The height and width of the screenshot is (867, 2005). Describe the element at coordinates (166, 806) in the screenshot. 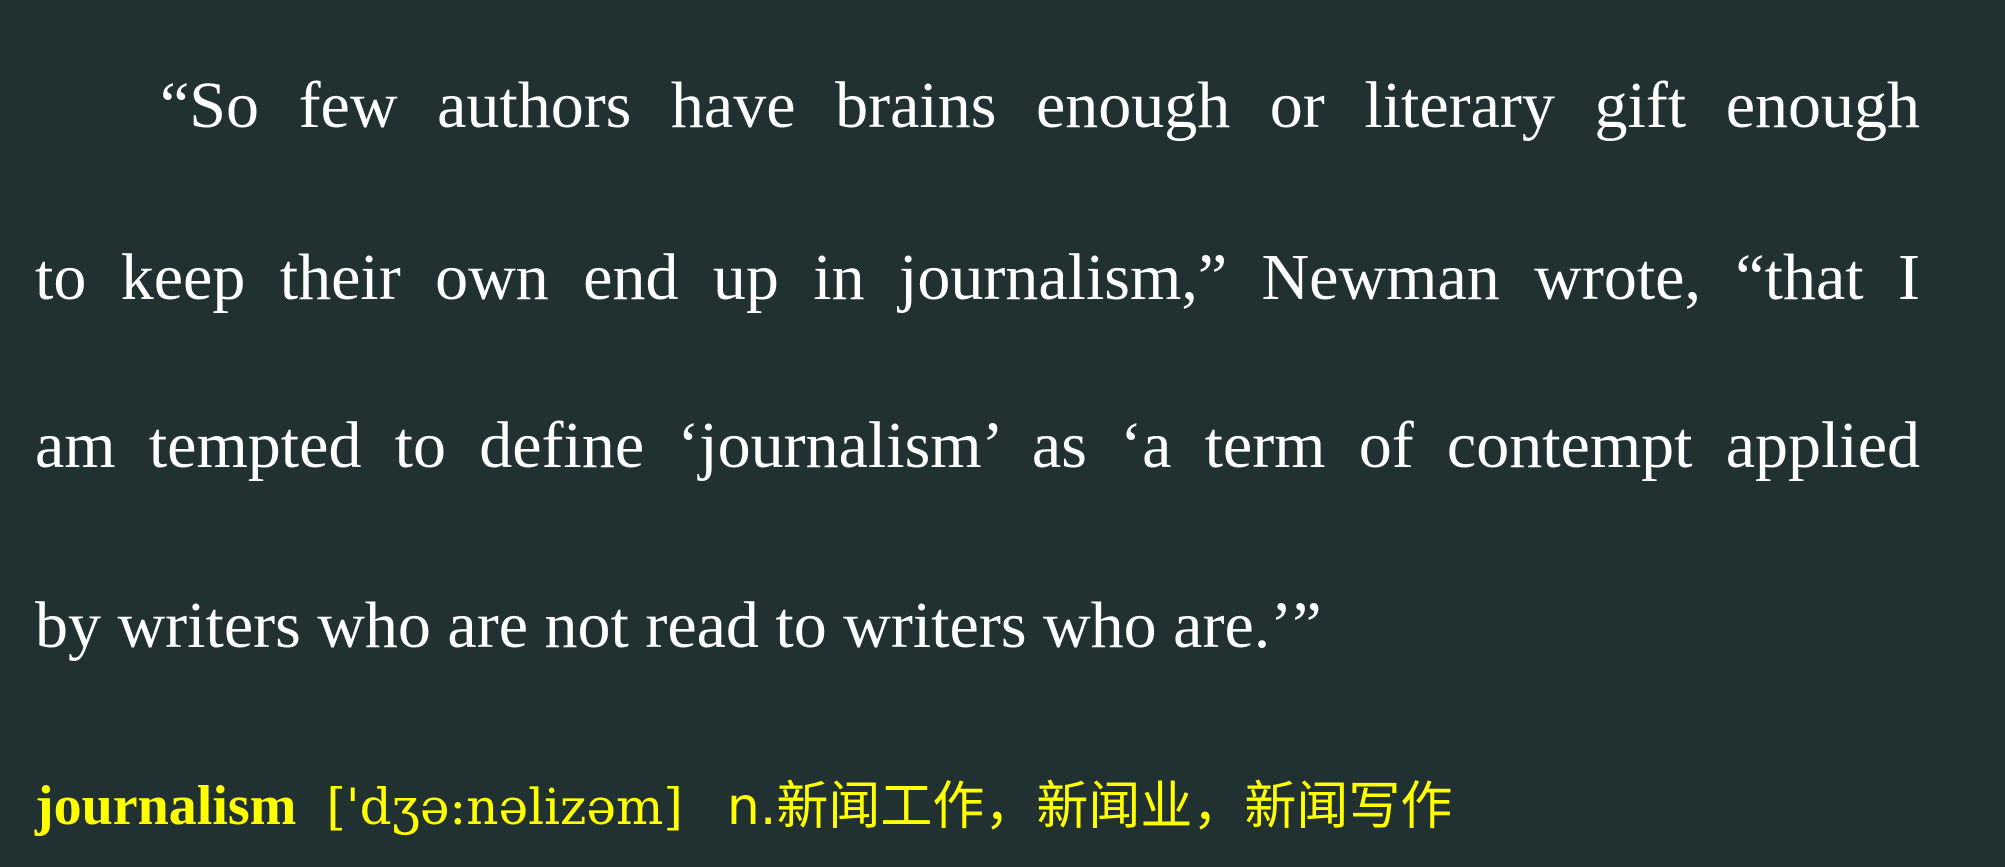

I see `vocabulary-word: journalism` at that location.